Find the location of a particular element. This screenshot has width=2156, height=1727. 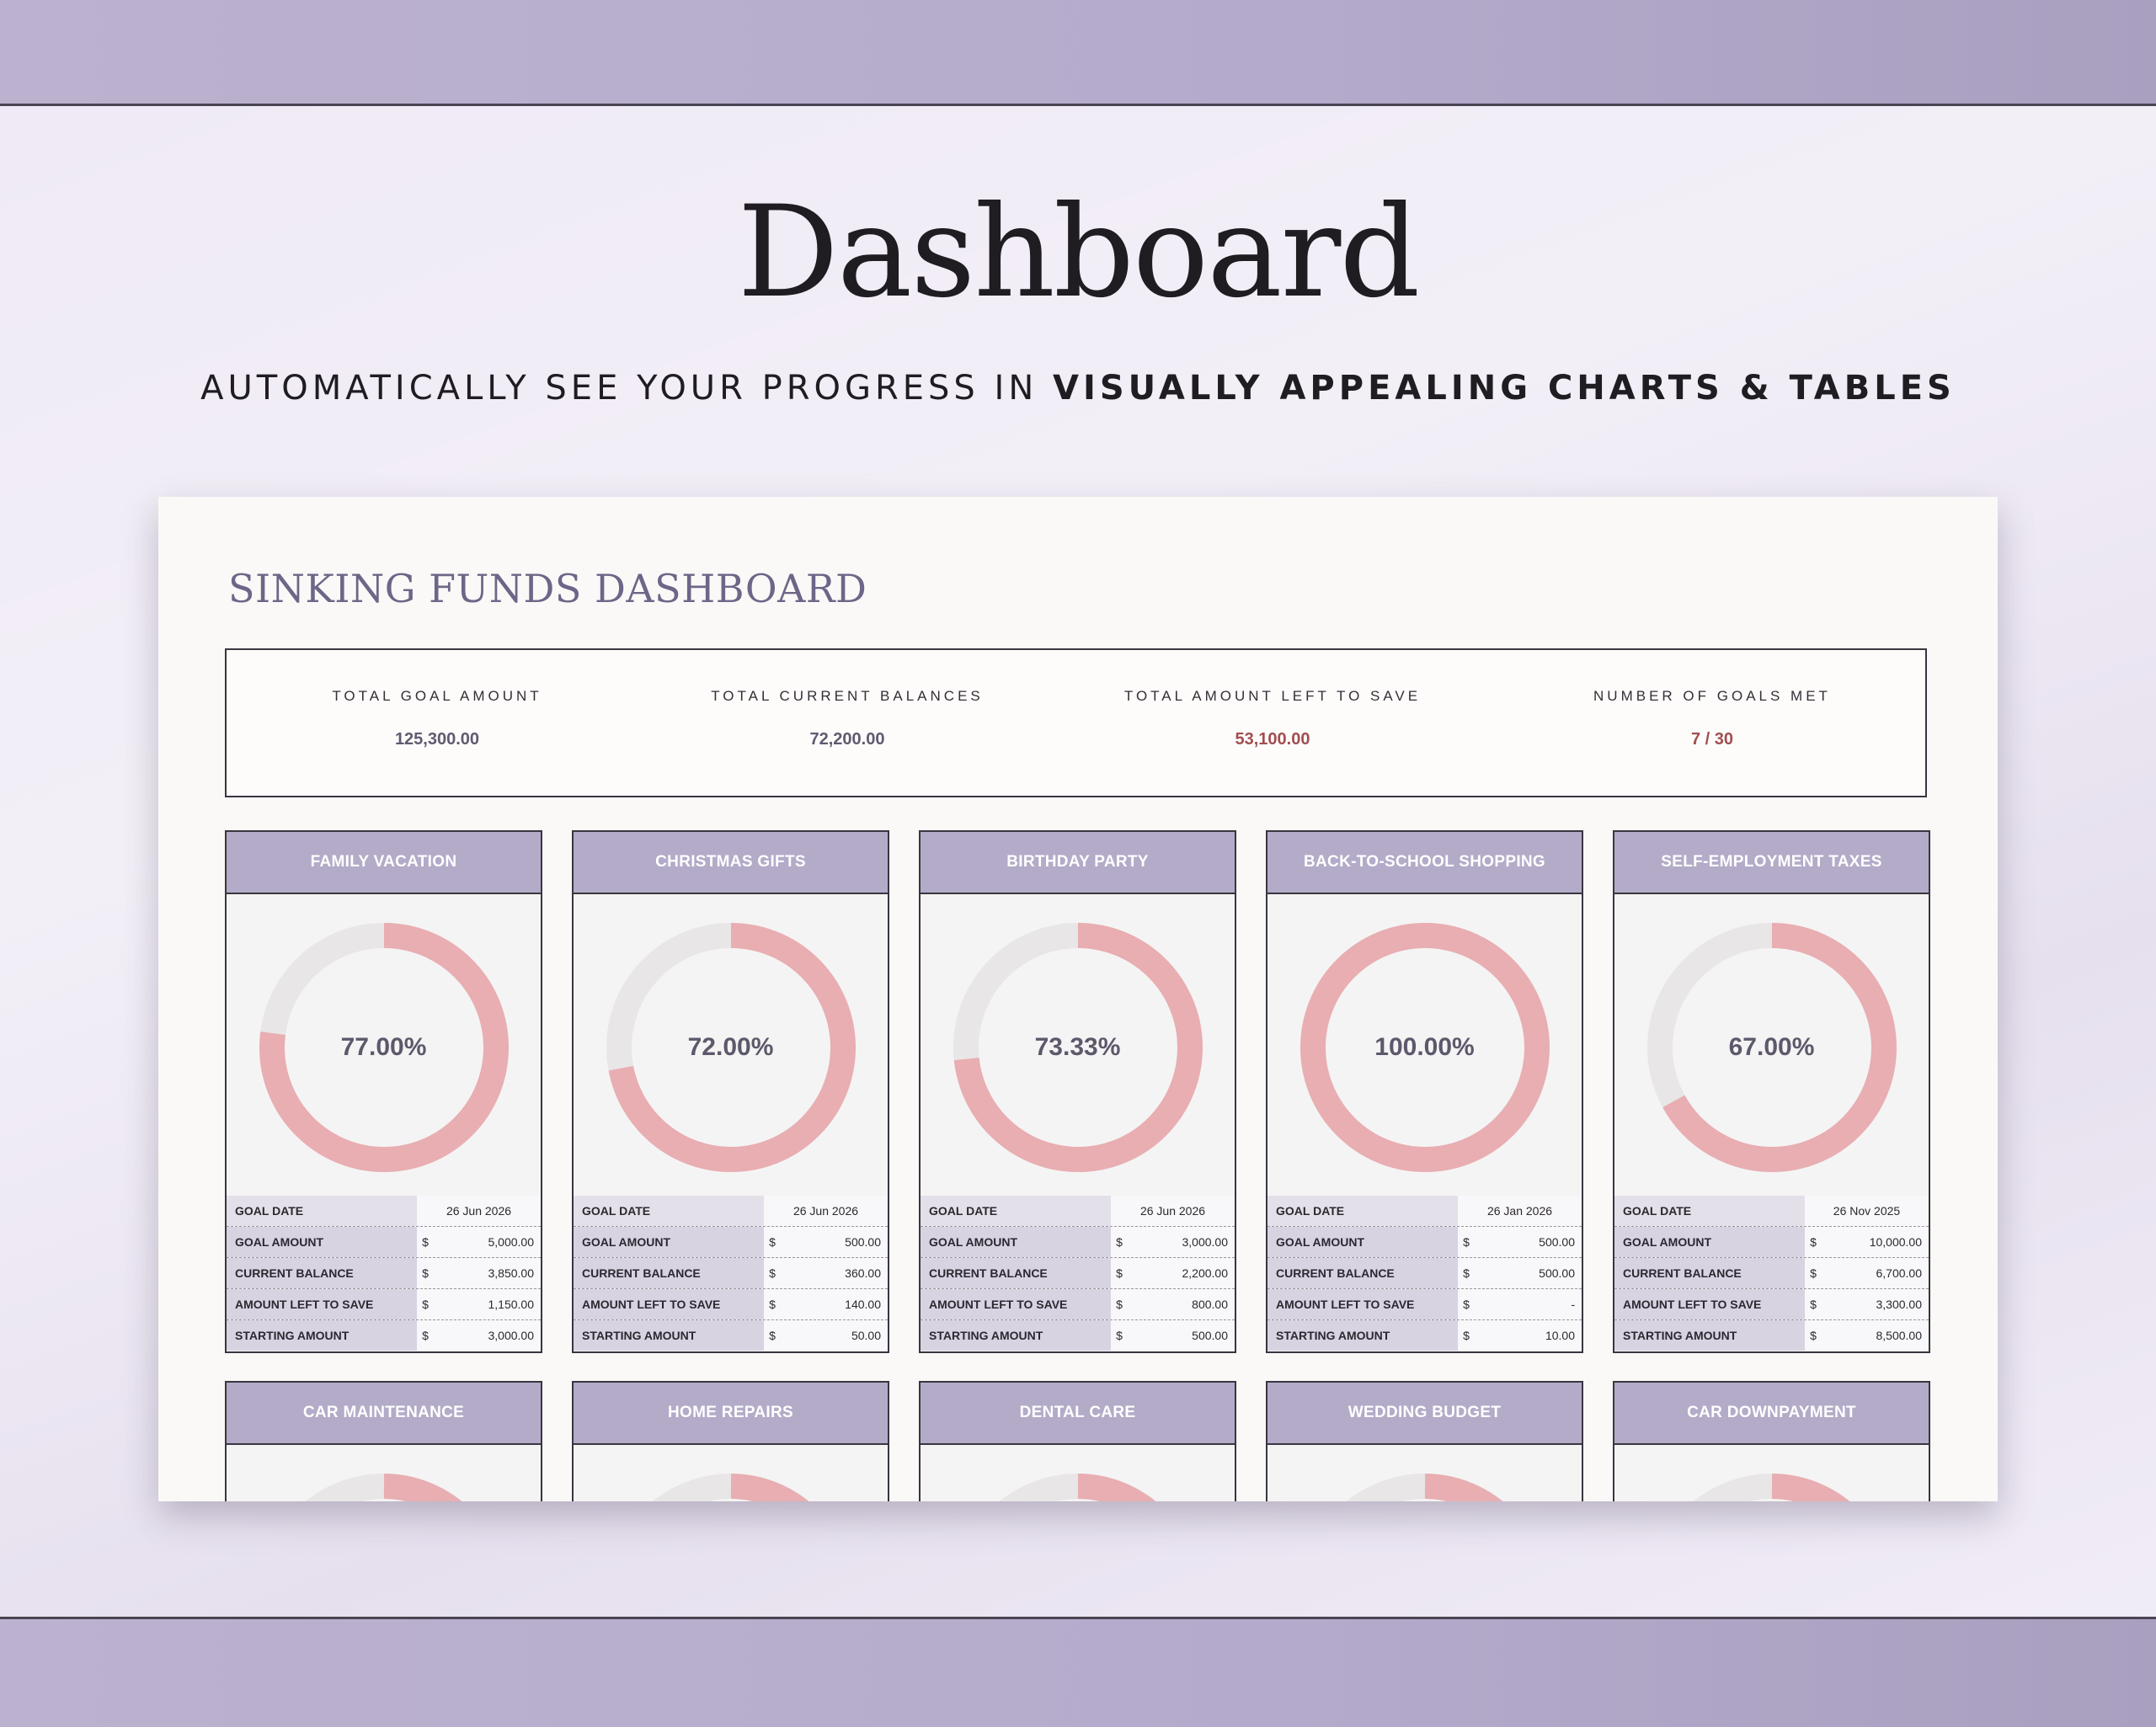

amount-value: 800.00 is located at coordinates (1181, 1304).